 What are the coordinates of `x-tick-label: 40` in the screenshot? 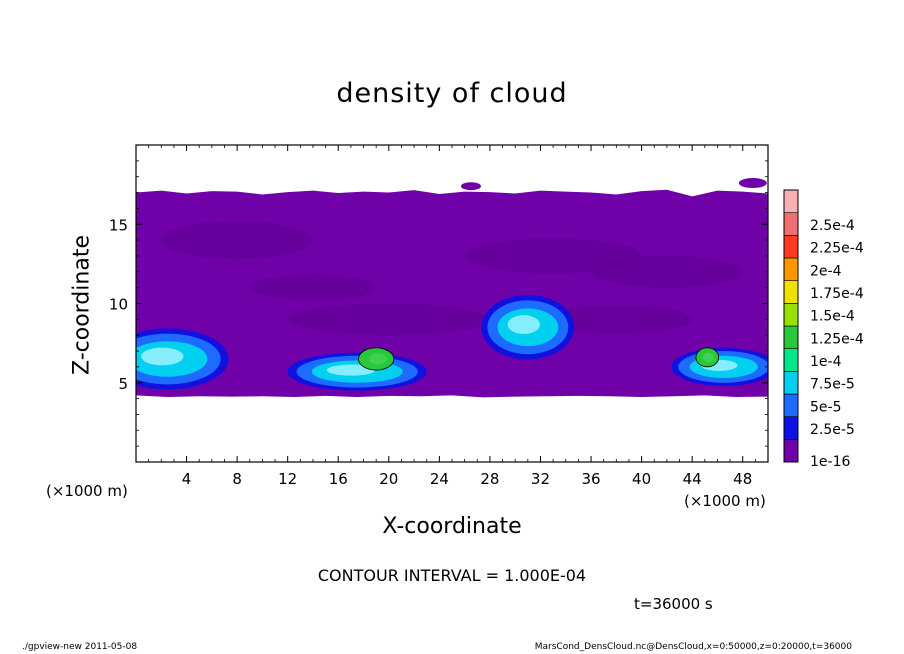 It's located at (641, 479).